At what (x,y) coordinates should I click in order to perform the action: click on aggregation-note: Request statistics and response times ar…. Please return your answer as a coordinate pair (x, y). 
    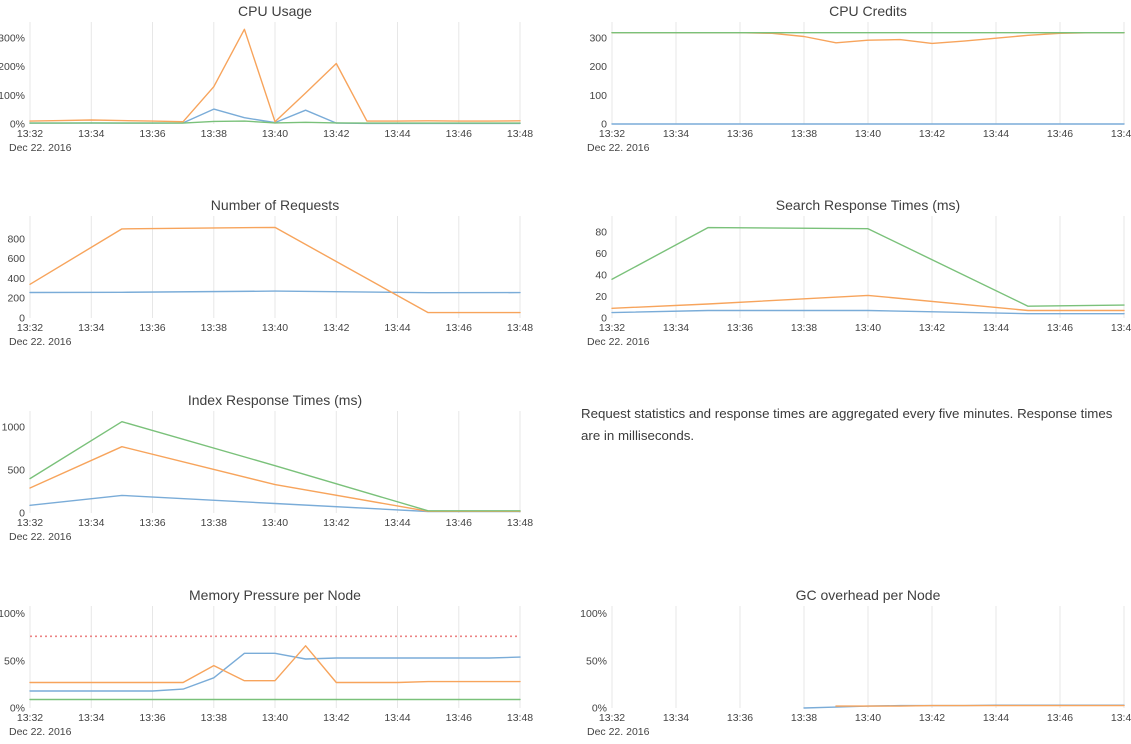
    Looking at the image, I should click on (847, 424).